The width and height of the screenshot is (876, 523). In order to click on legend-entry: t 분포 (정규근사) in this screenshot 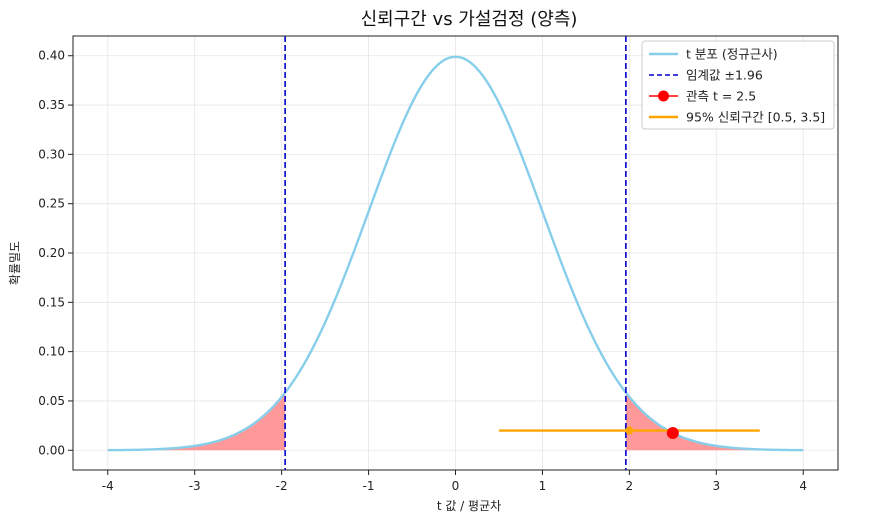, I will do `click(713, 54)`.